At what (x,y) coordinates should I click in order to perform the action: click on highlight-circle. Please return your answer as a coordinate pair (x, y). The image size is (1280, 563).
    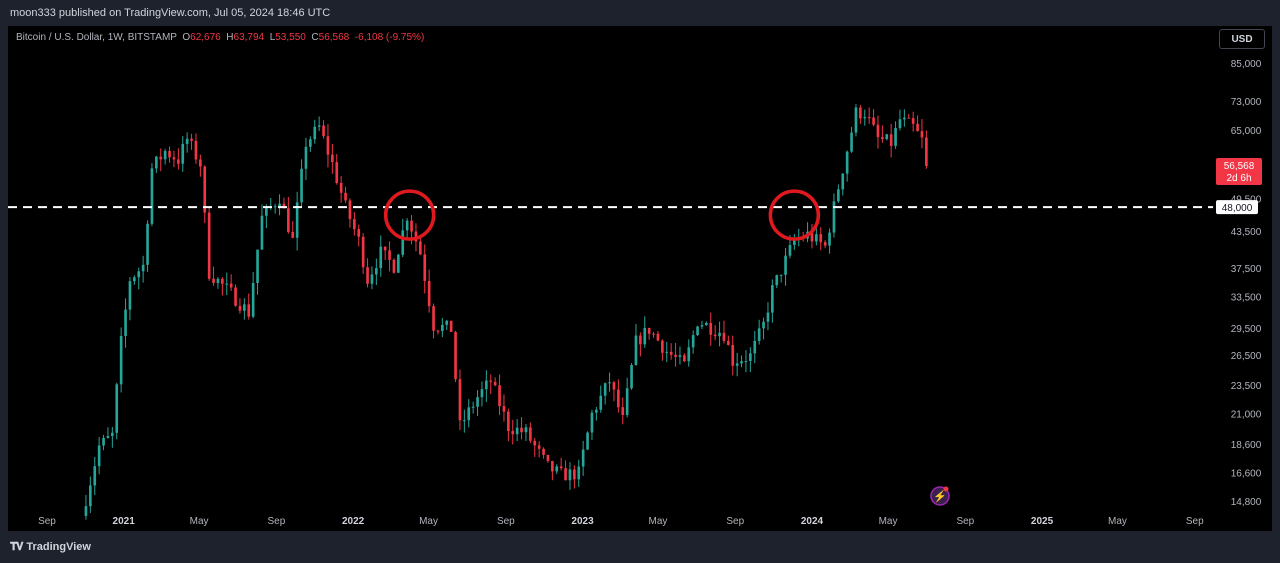
    Looking at the image, I should click on (409, 215).